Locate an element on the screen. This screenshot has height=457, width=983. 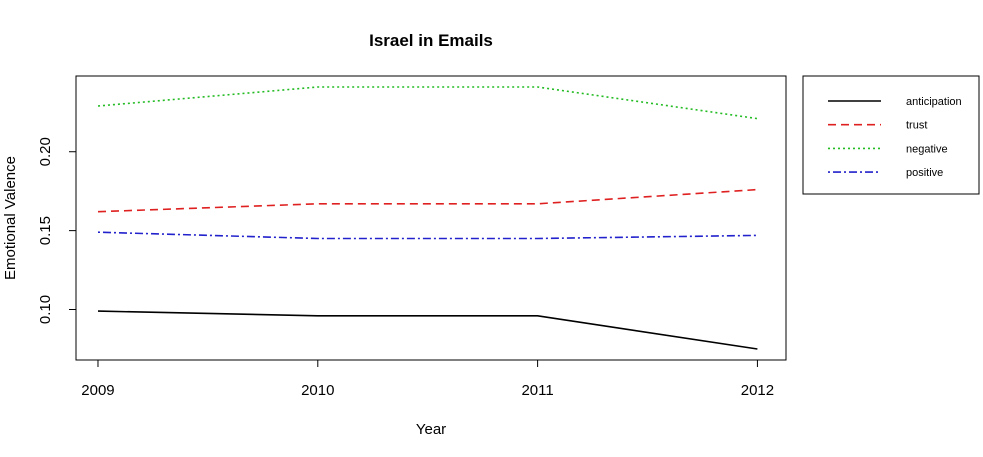
y-tick-label: 0.15 is located at coordinates (45, 230).